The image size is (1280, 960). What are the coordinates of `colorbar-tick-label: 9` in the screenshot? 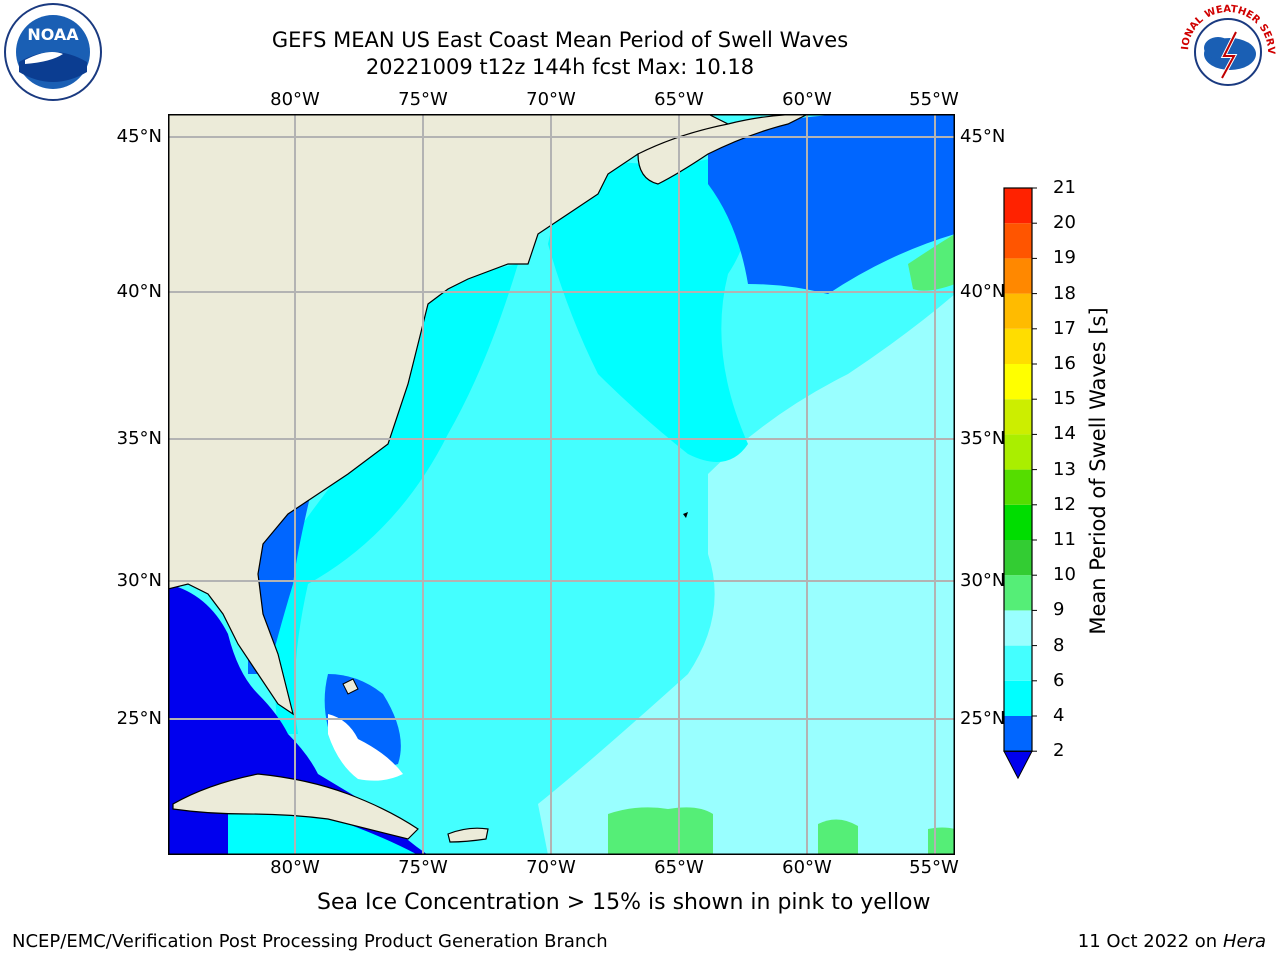 It's located at (1059, 610).